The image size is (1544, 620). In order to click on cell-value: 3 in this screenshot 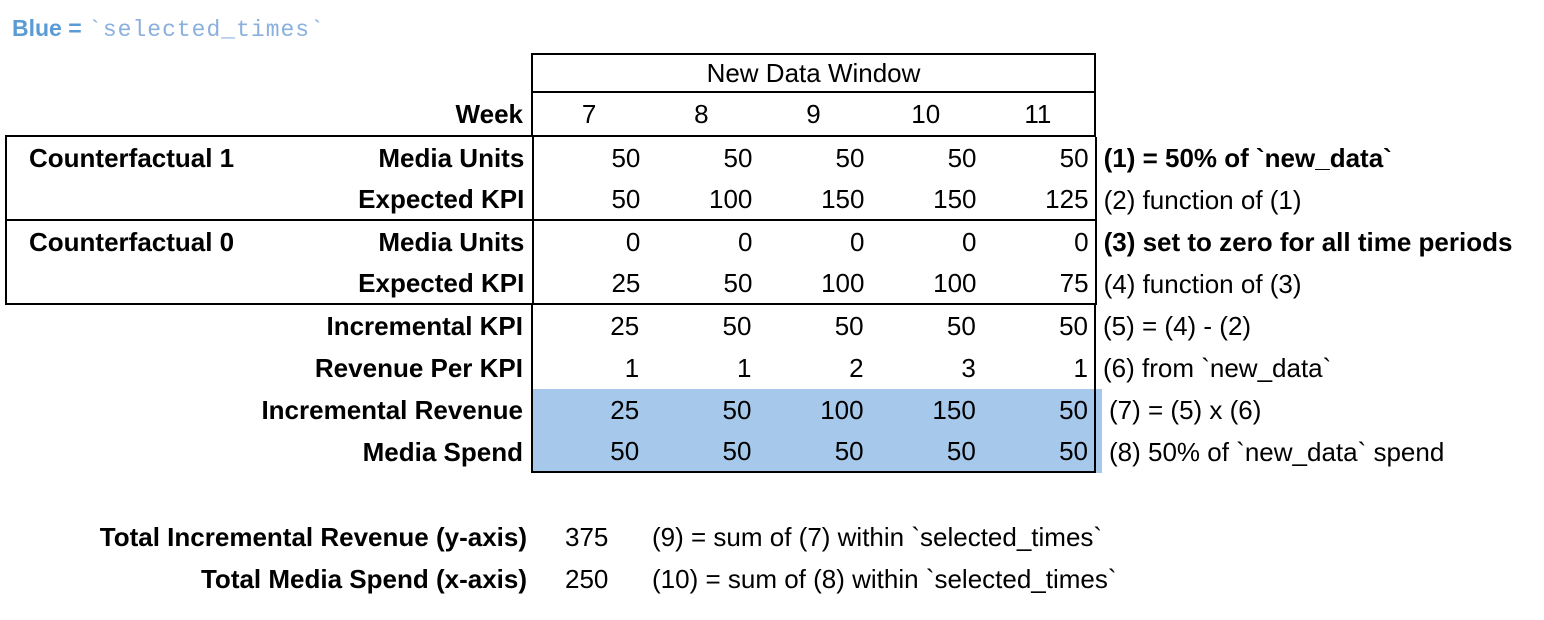, I will do `click(968, 367)`.